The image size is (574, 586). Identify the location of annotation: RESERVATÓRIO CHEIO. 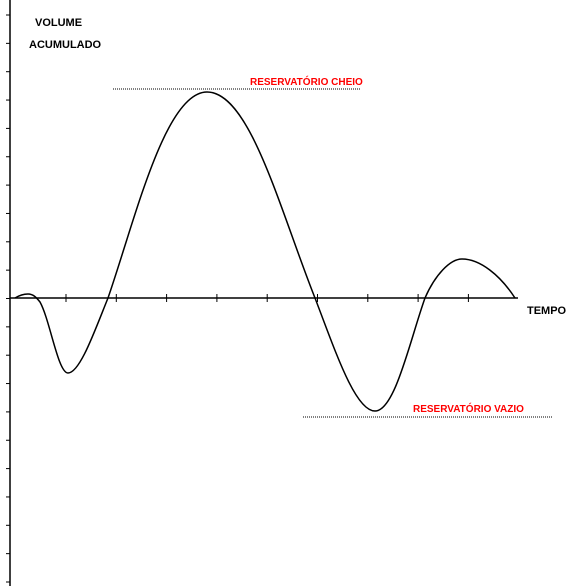
(306, 81).